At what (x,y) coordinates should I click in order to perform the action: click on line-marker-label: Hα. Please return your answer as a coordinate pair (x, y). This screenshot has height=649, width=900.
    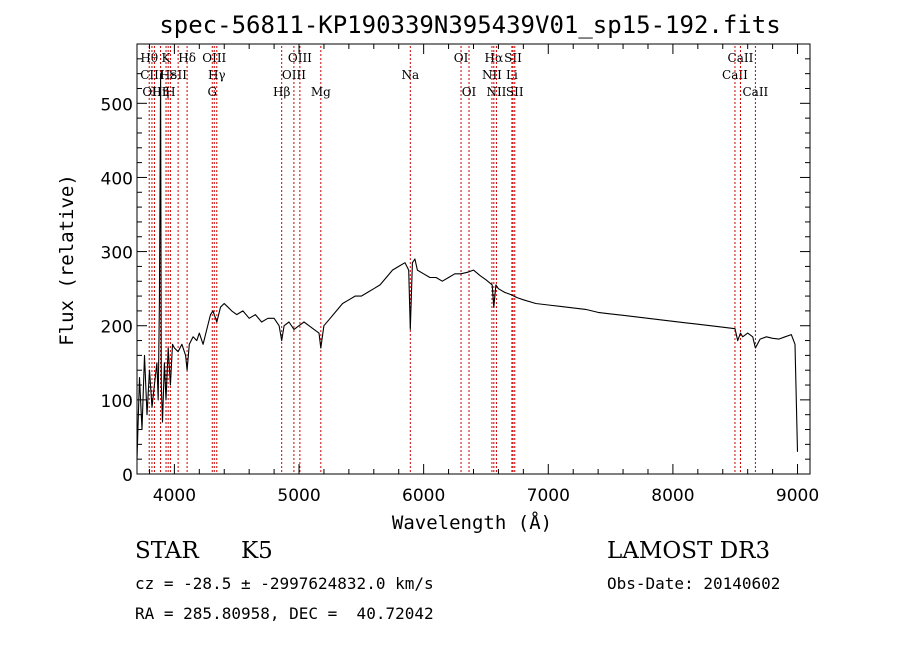
    Looking at the image, I should click on (494, 58).